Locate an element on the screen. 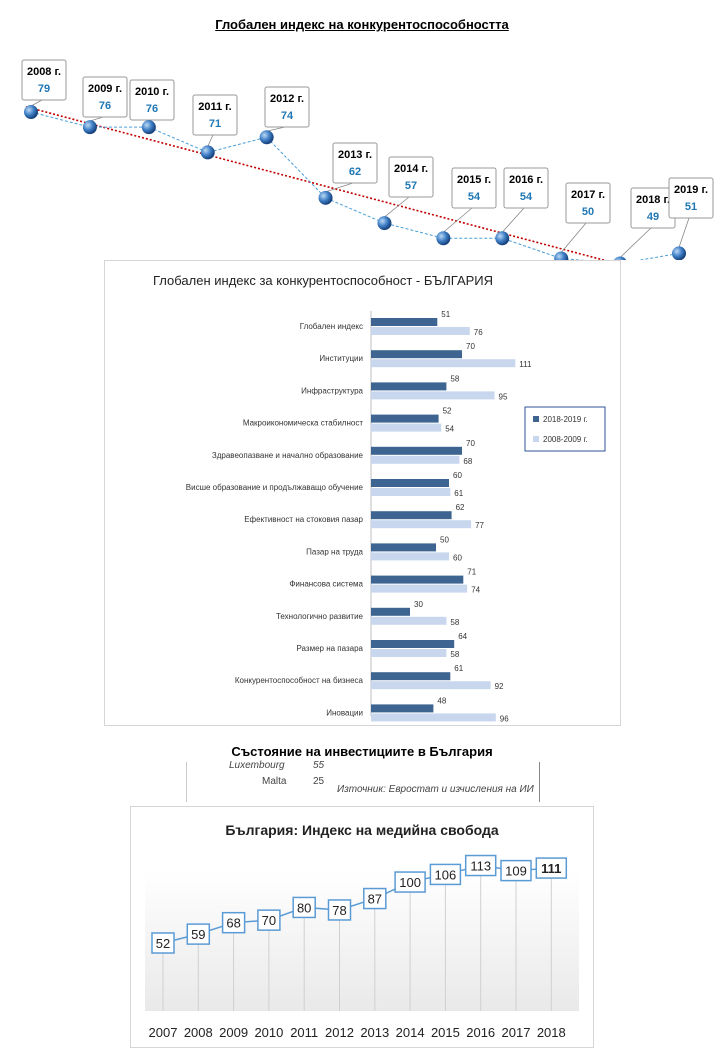  value-label: 113 is located at coordinates (480, 866).